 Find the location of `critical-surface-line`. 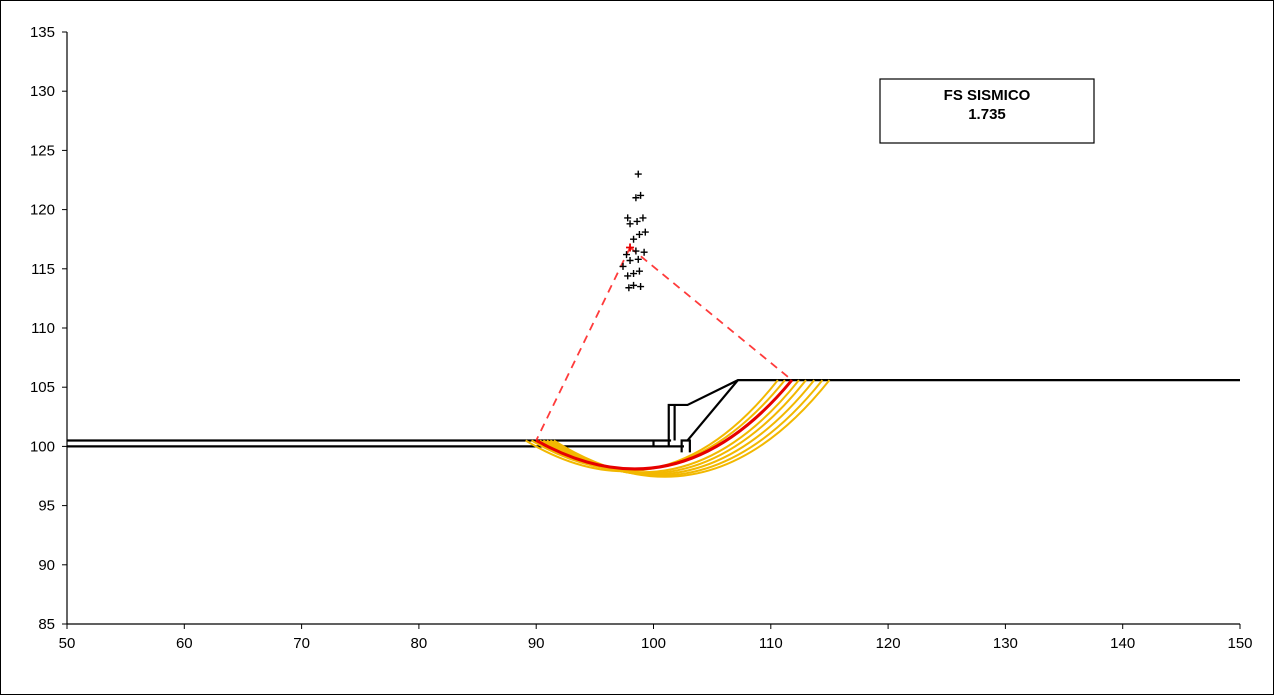

critical-surface-line is located at coordinates (664, 425).